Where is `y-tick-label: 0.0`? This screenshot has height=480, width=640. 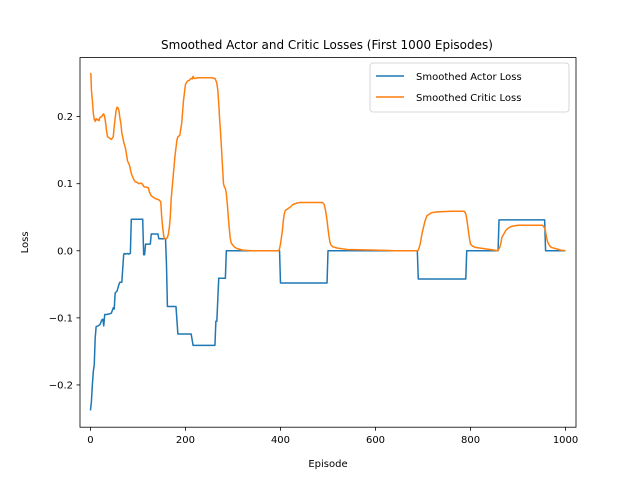 y-tick-label: 0.0 is located at coordinates (65, 251).